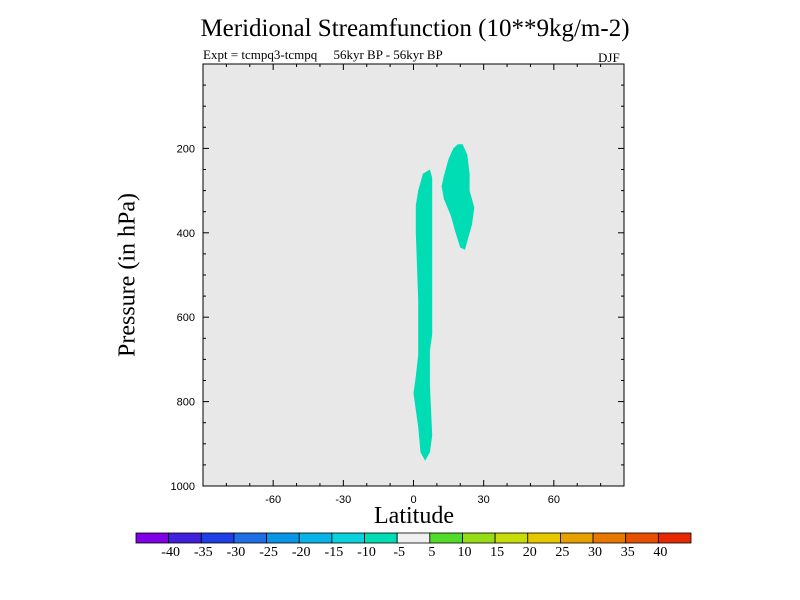 This screenshot has width=800, height=600. Describe the element at coordinates (236, 552) in the screenshot. I see `colorbar-label: -30` at that location.